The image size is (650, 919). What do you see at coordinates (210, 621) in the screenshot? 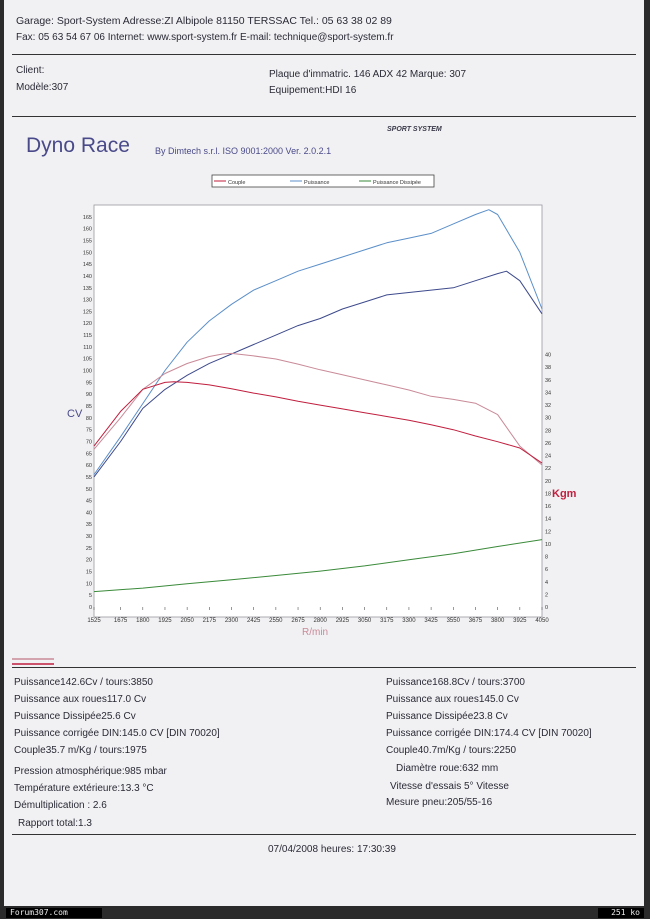
I see `x-tick-label: 2175` at bounding box center [210, 621].